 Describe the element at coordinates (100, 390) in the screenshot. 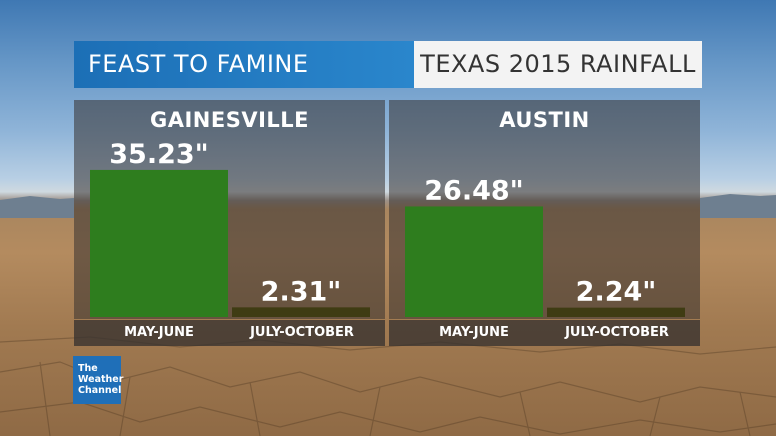

I see `logo-line-3: Channel` at that location.